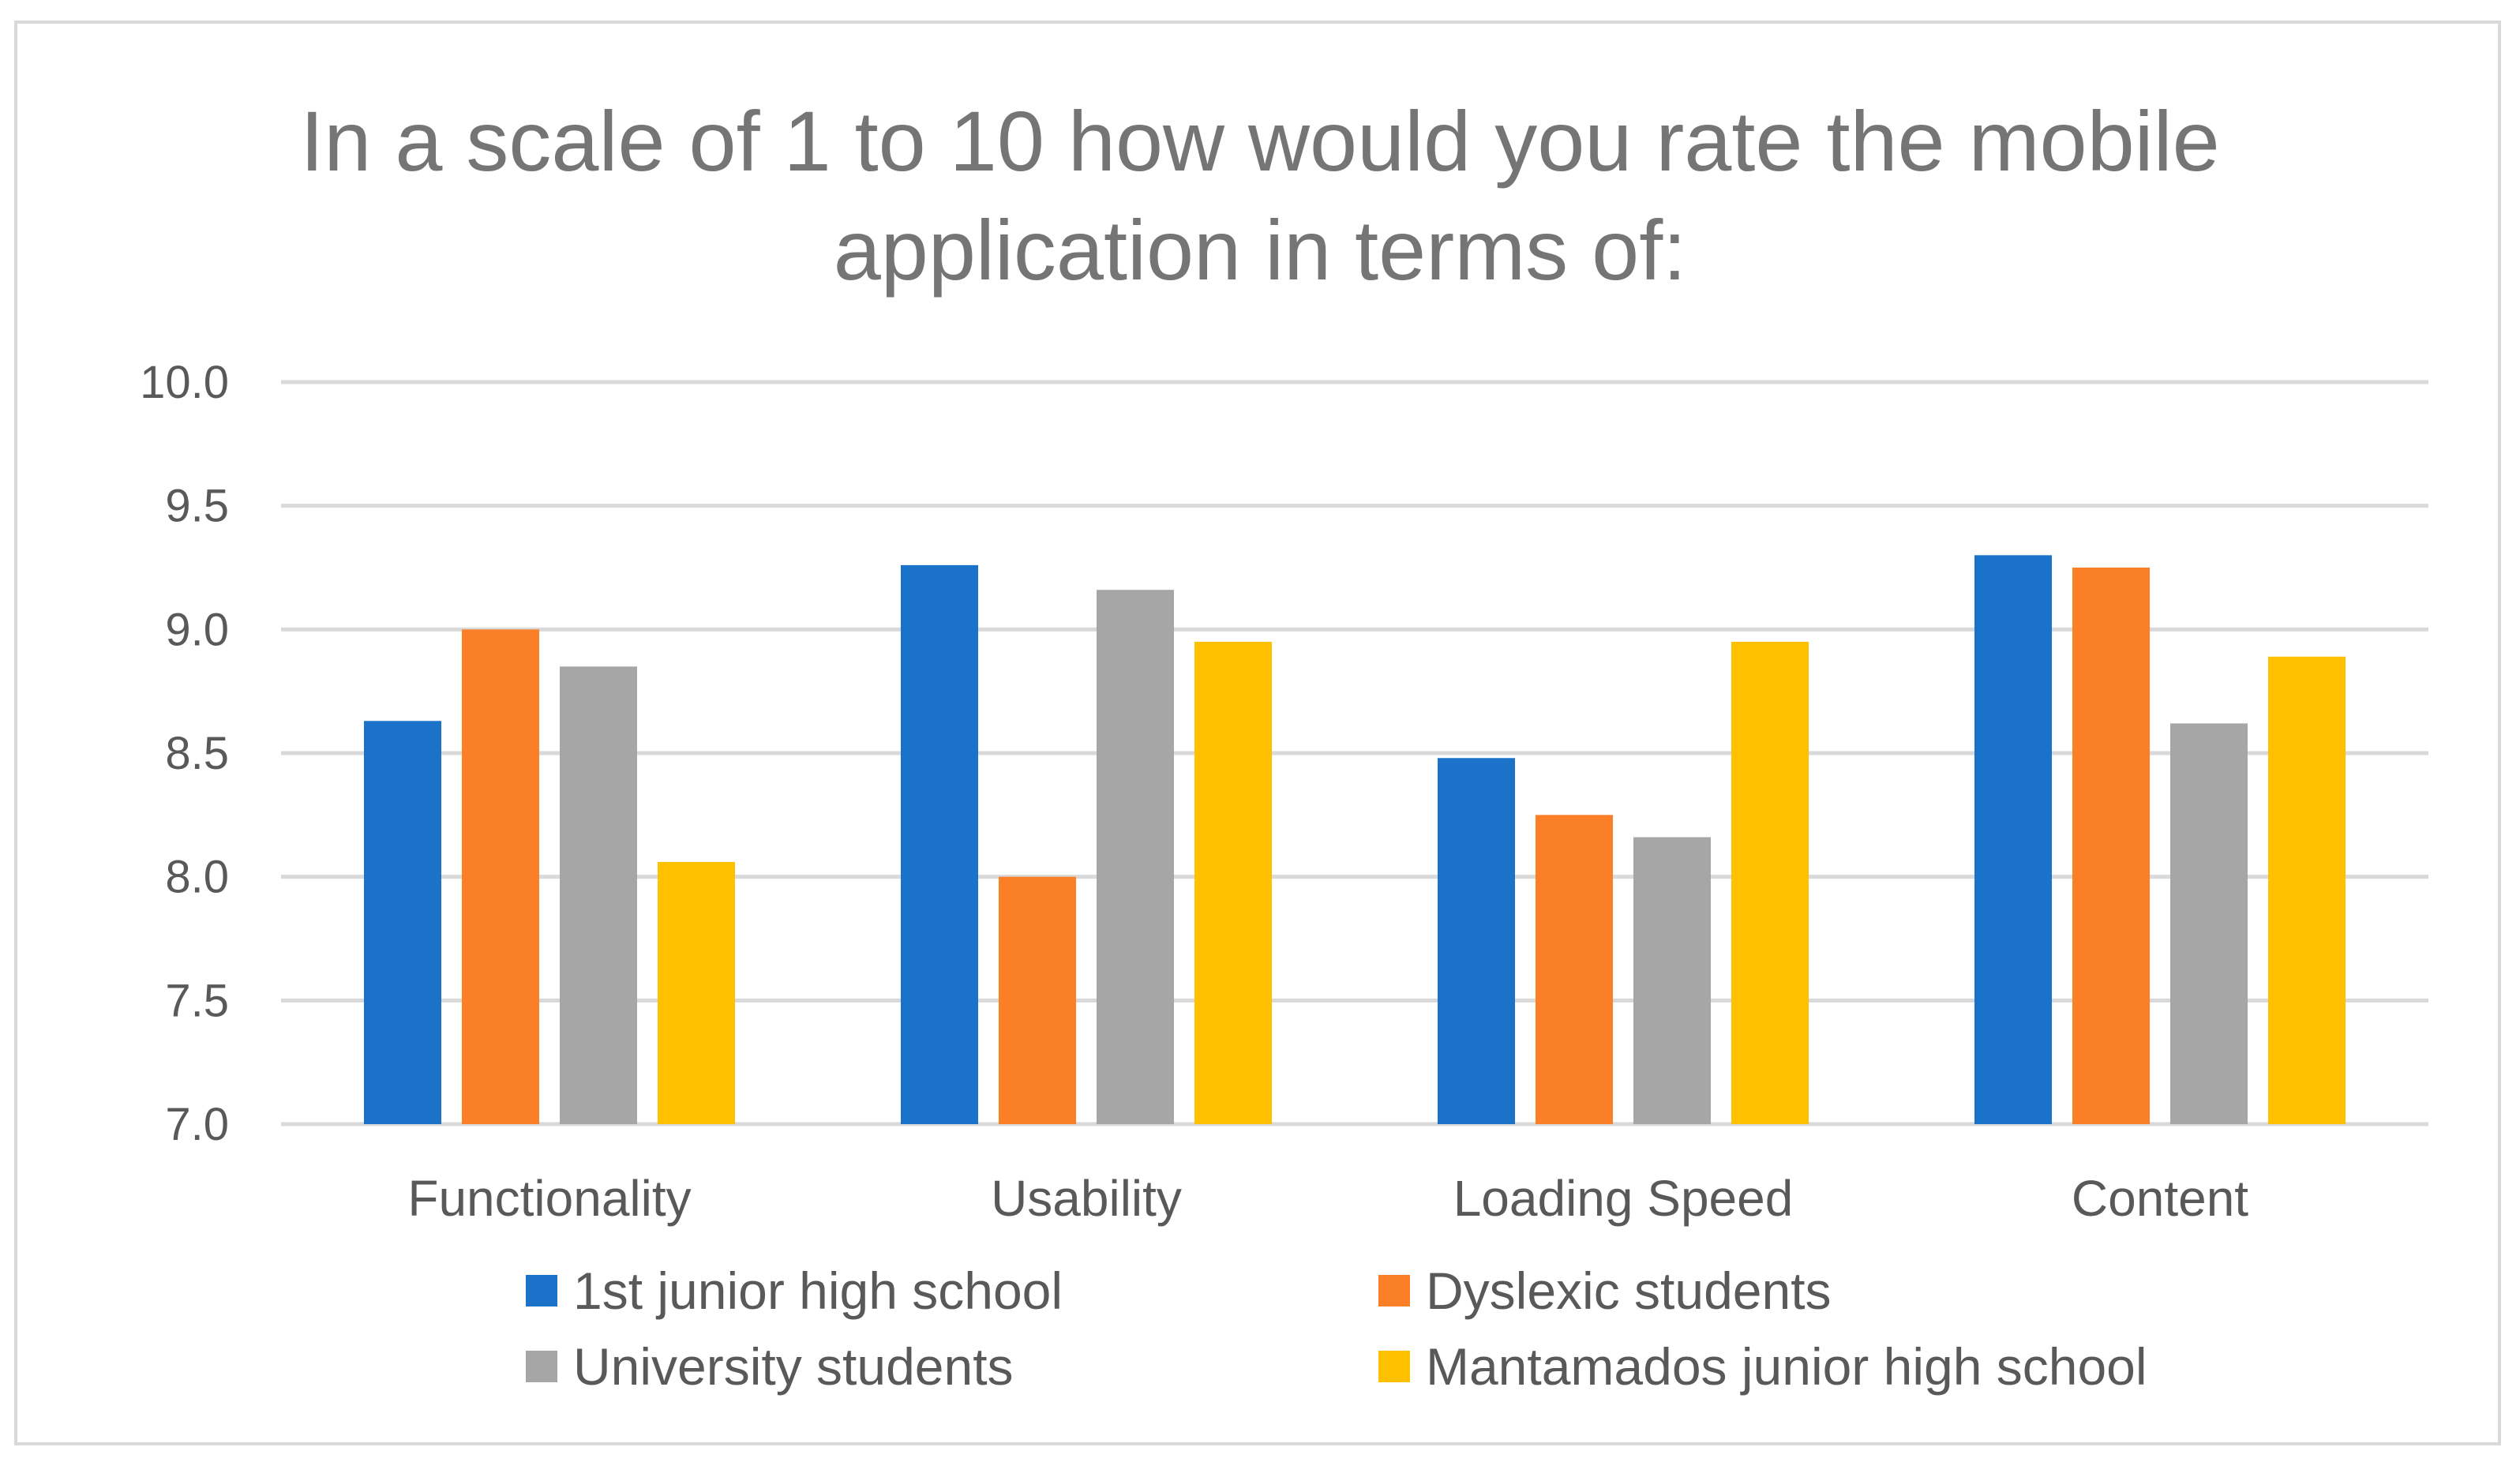 This screenshot has width=2520, height=1477. I want to click on y-tick-label: 9.5, so click(197, 506).